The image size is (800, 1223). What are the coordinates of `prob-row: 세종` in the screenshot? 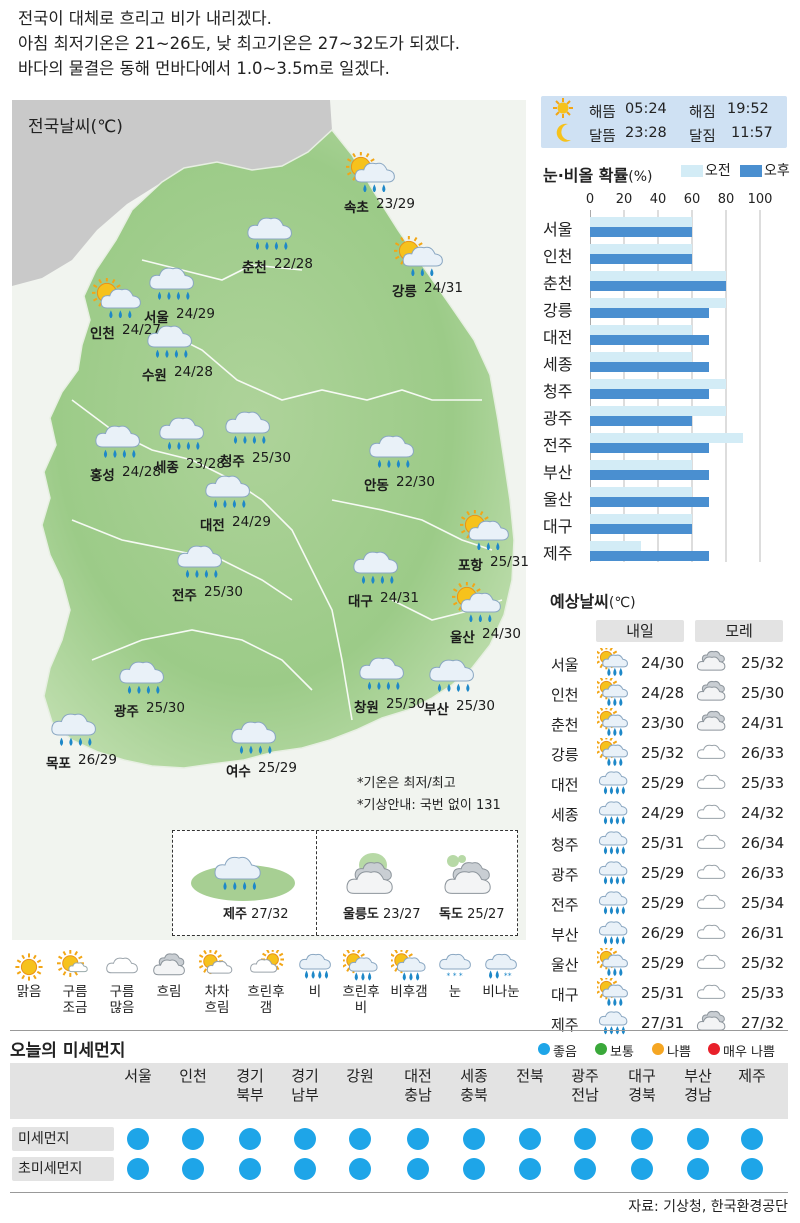 It's located at (658, 362).